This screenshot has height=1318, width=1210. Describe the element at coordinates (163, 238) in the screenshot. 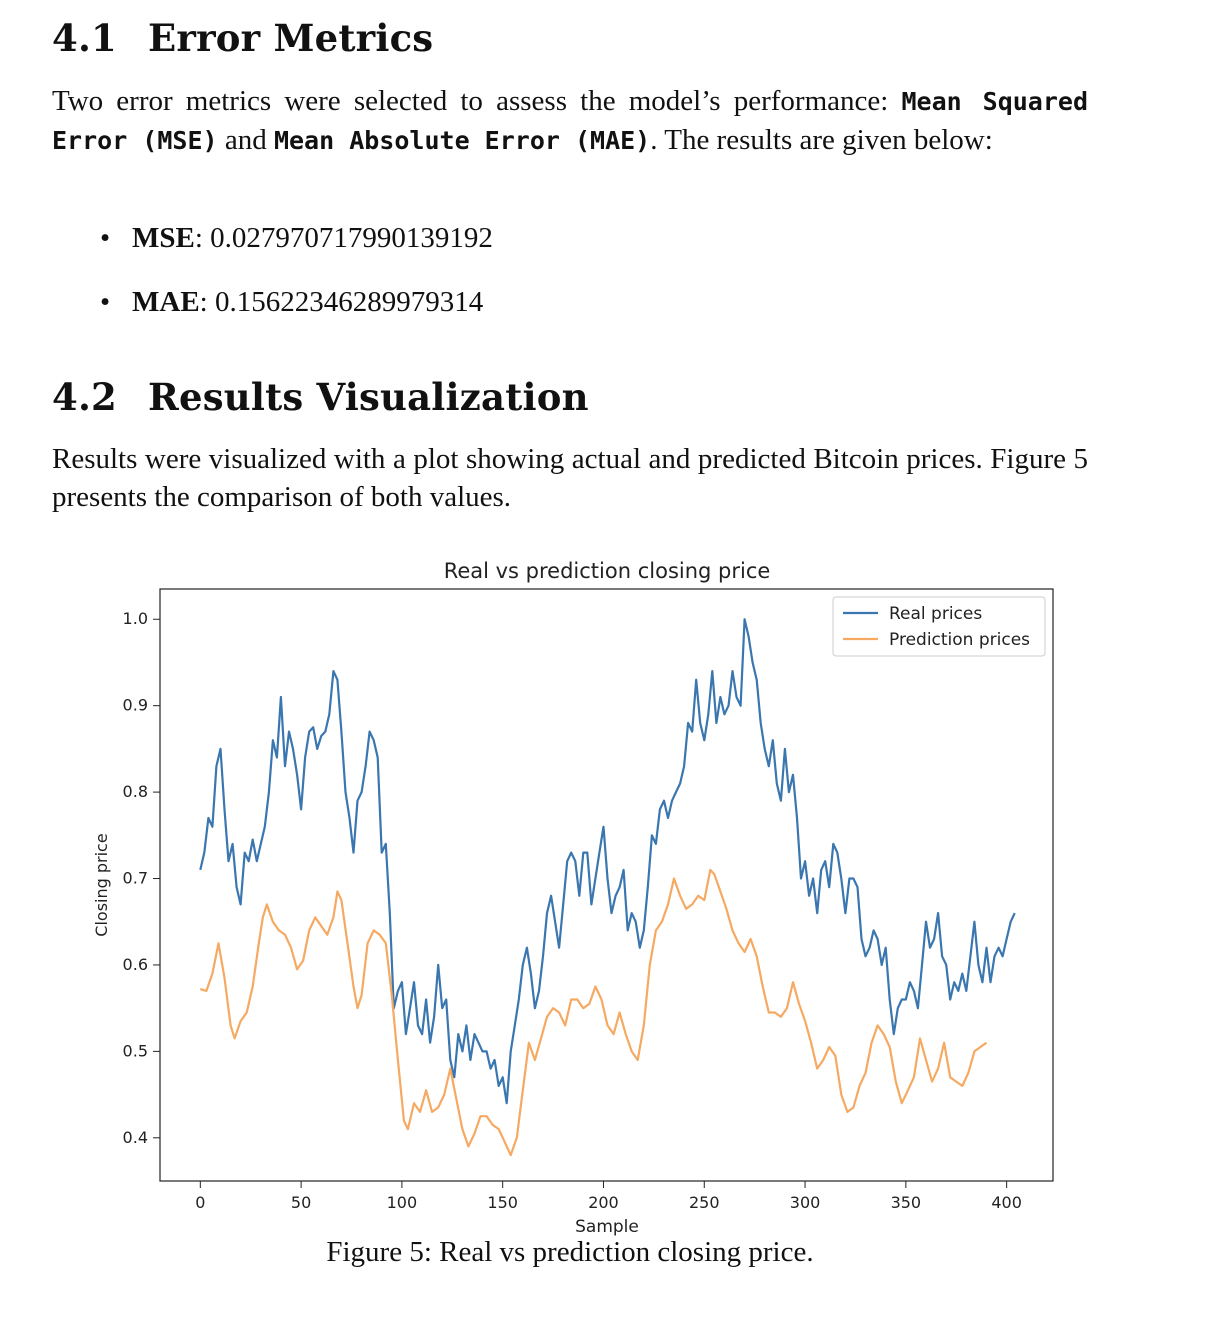

I see `bullet-label: MSE` at that location.